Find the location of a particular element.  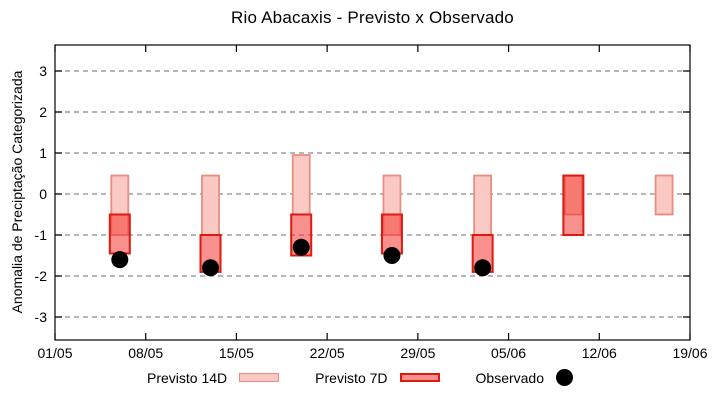

x-tick-label: 01/05 is located at coordinates (54, 353).